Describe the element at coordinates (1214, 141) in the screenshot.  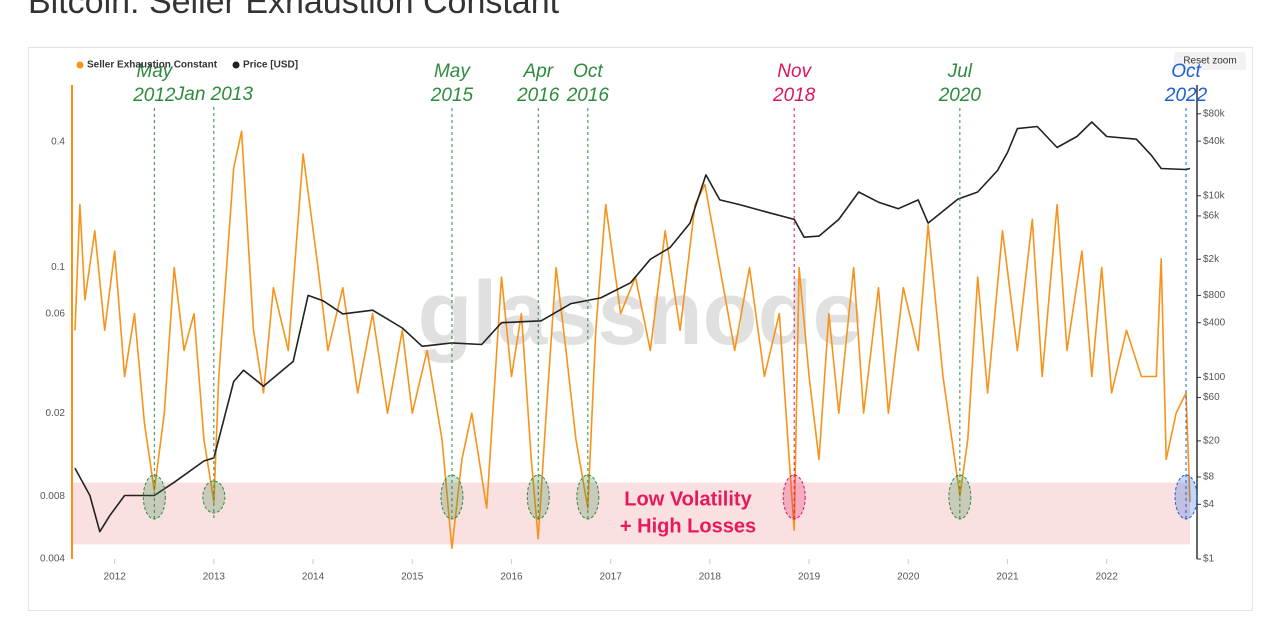
I see `y2-tick-label: $40k` at that location.